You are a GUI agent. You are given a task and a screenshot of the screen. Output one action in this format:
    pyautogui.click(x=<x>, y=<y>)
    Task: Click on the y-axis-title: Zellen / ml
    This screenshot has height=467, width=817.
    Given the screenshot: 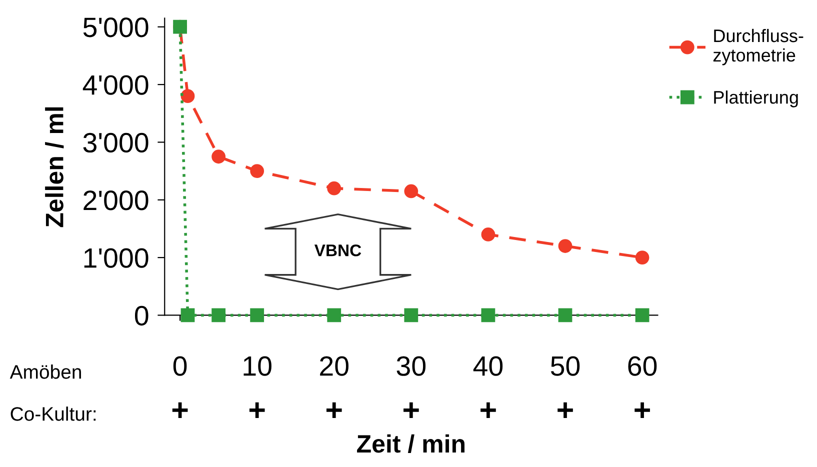 What is the action you would take?
    pyautogui.click(x=54, y=167)
    